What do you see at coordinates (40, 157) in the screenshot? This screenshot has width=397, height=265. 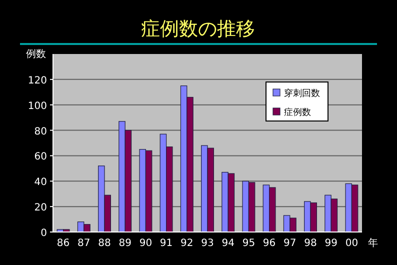 I see `y-tick-label: 60` at bounding box center [40, 157].